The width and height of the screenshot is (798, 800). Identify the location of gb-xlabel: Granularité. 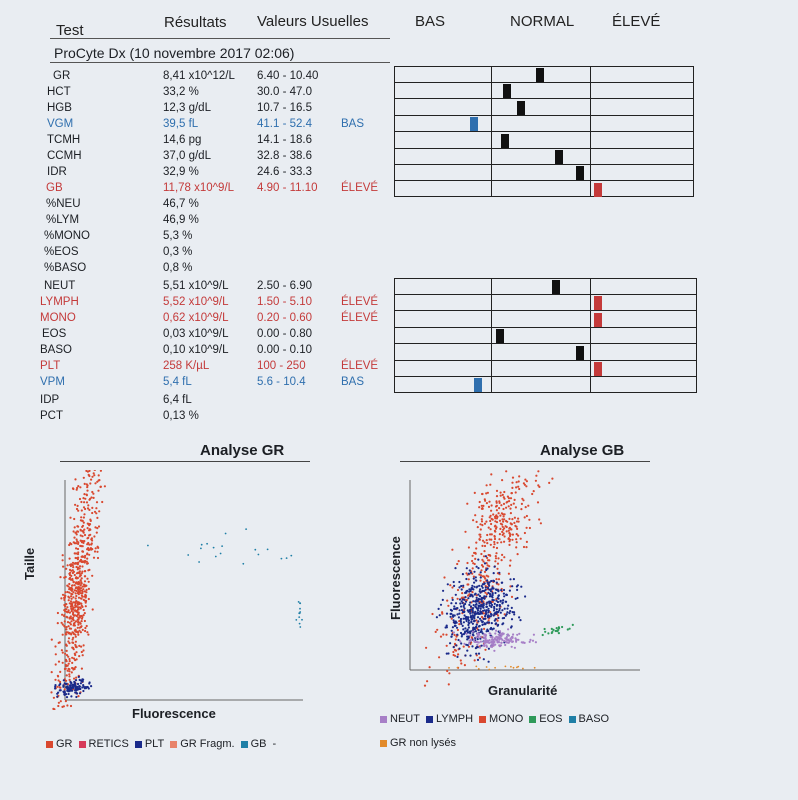
(523, 690).